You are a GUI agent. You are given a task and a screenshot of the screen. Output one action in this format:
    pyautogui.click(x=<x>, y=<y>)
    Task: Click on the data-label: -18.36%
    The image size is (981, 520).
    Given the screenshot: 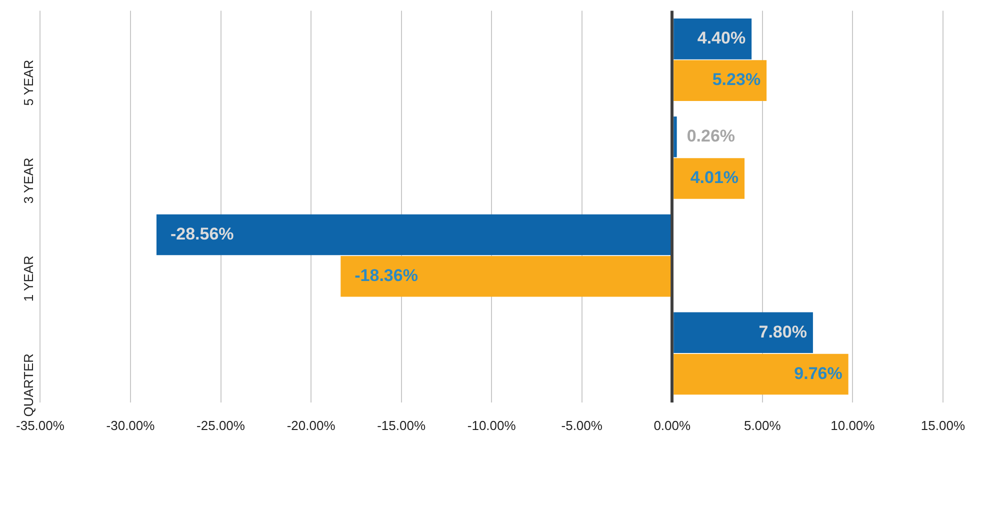 What is the action you would take?
    pyautogui.click(x=386, y=276)
    